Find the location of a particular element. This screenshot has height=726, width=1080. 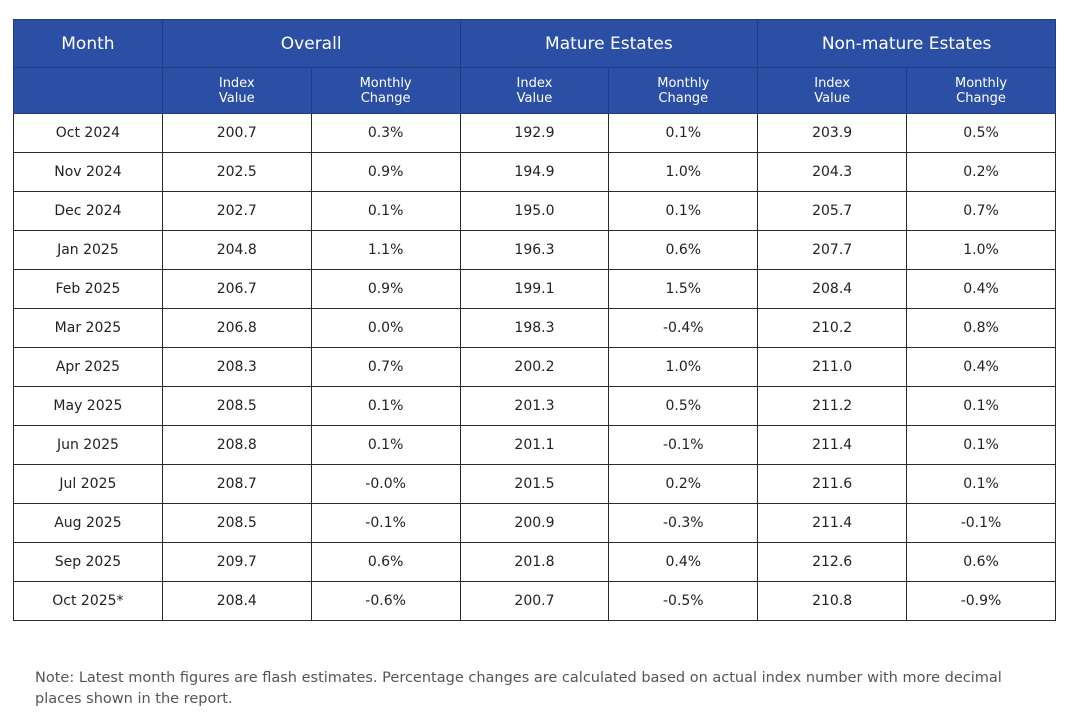

month-cell: Jan 2025 is located at coordinates (88, 250).